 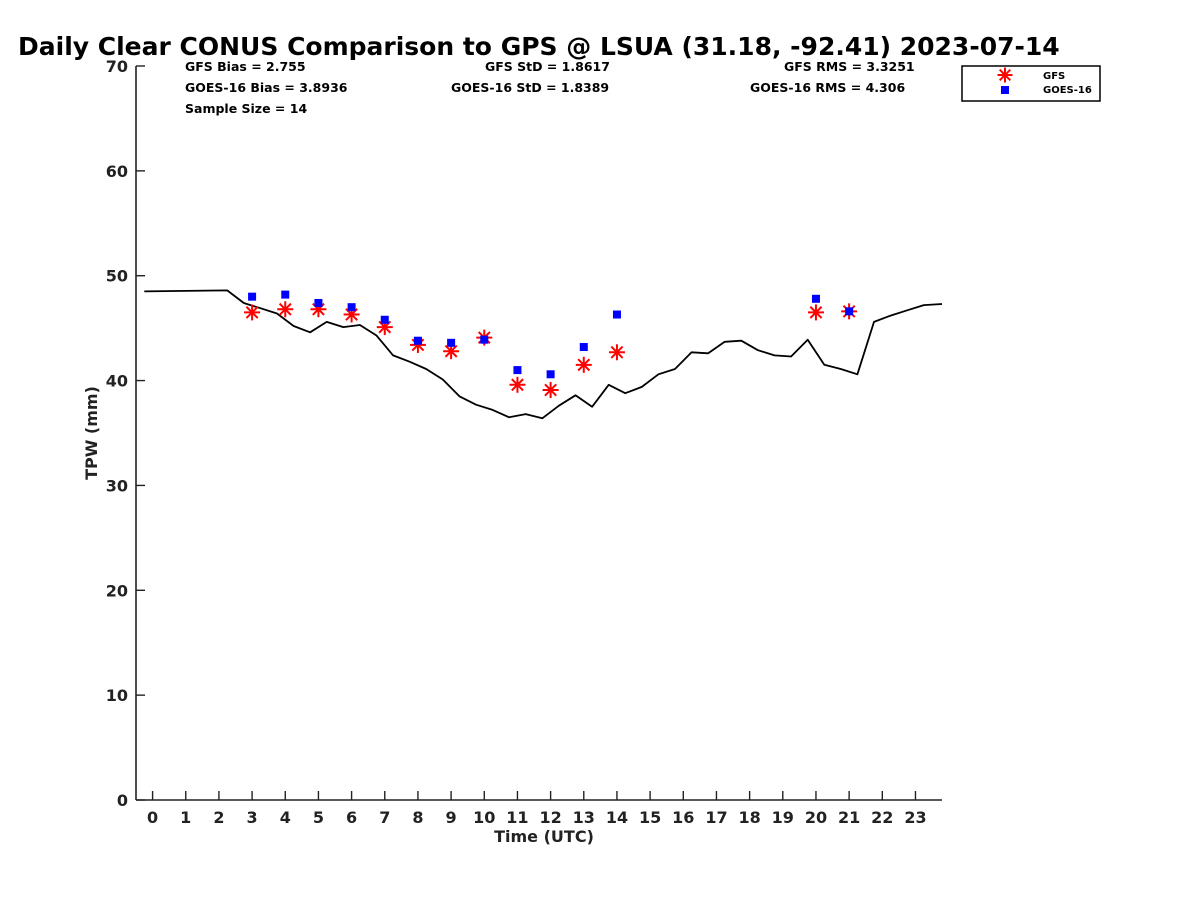 What do you see at coordinates (544, 836) in the screenshot?
I see `x-axis-label: Time (UTC)` at bounding box center [544, 836].